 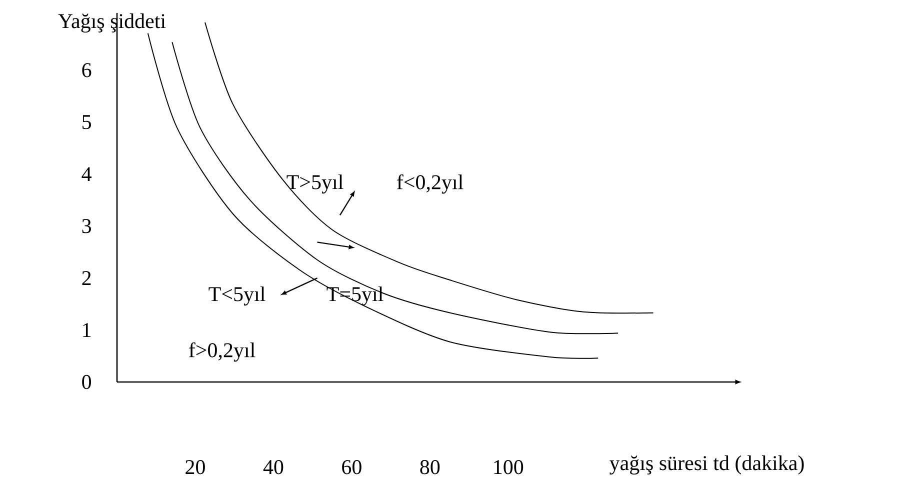 What do you see at coordinates (273, 467) in the screenshot?
I see `x-tick-label: 40` at bounding box center [273, 467].